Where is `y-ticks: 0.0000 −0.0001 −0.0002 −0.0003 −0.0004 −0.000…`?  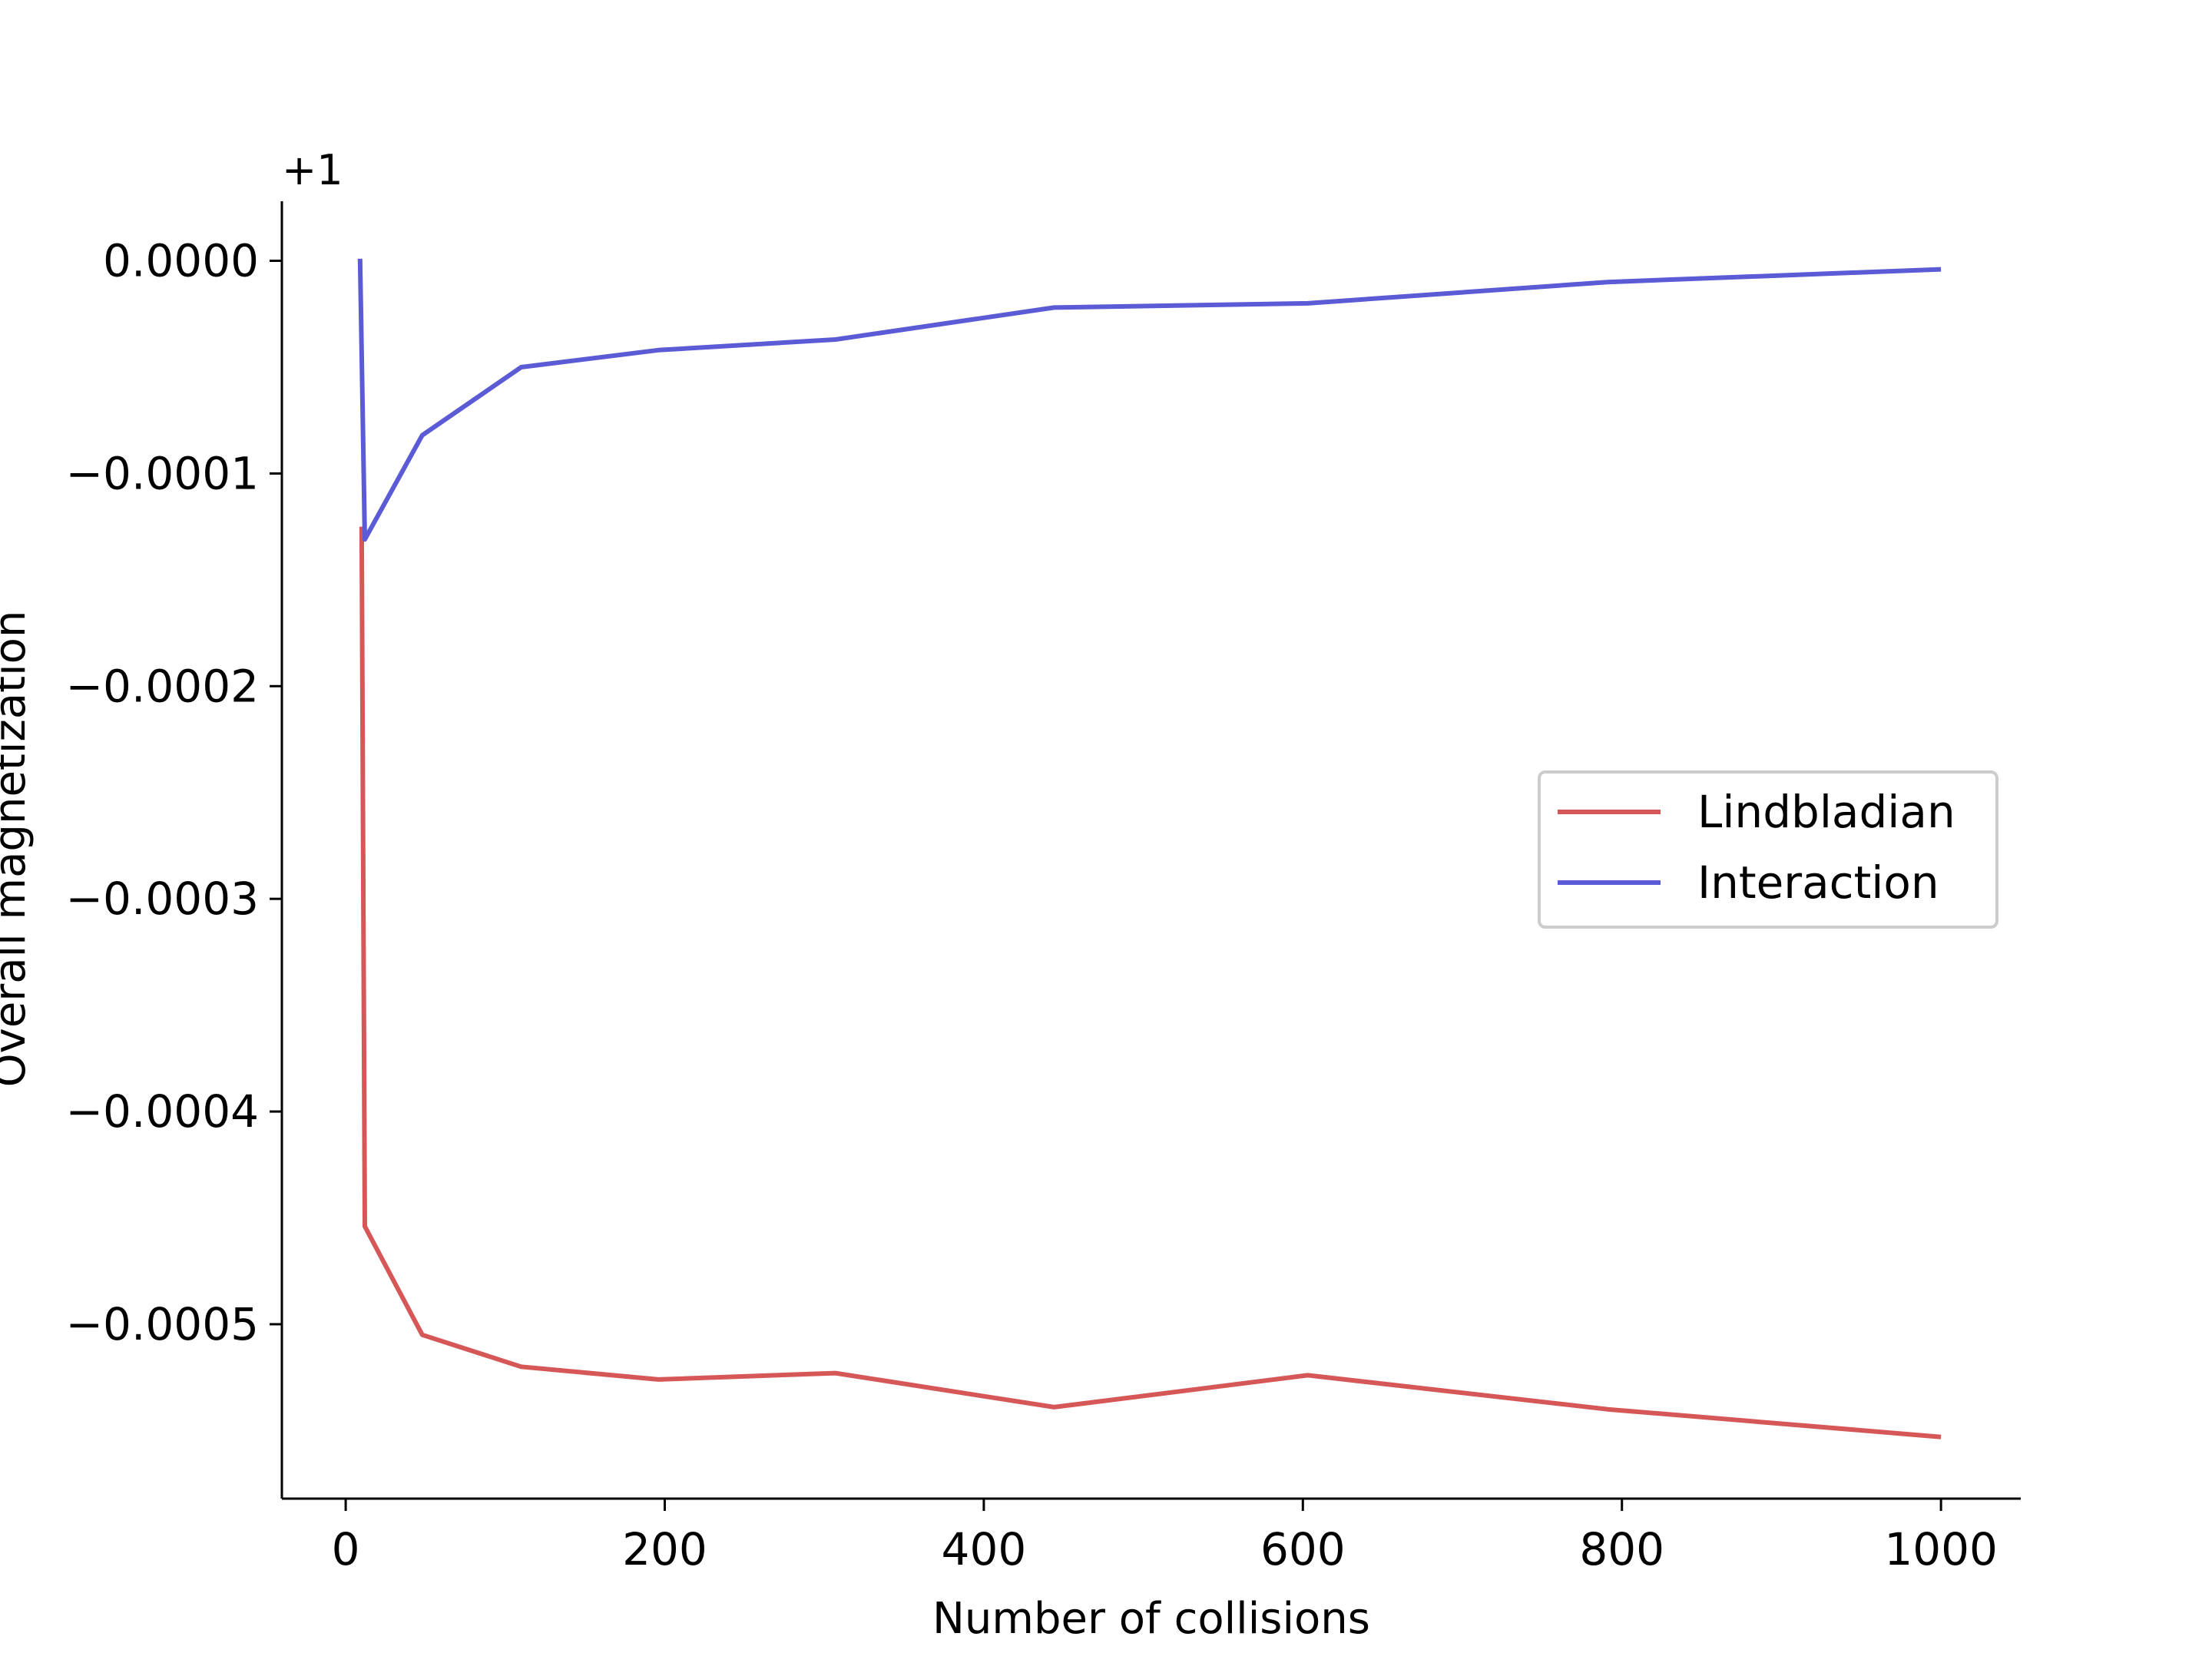 y-ticks: 0.0000 −0.0001 −0.0002 −0.0003 −0.0004 −0.000… is located at coordinates (173, 792).